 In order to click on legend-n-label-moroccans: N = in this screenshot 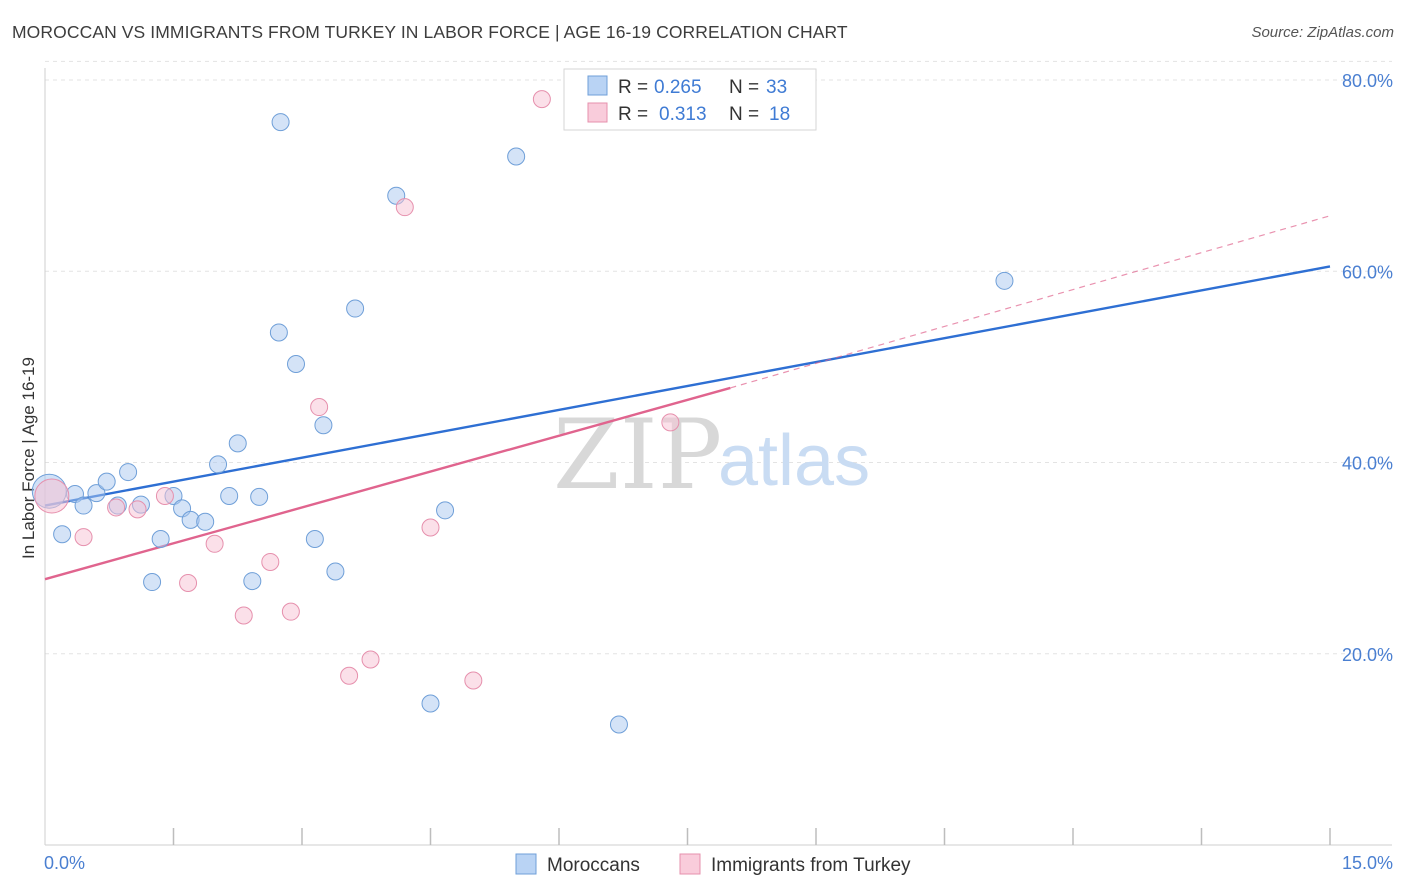, I will do `click(744, 87)`.